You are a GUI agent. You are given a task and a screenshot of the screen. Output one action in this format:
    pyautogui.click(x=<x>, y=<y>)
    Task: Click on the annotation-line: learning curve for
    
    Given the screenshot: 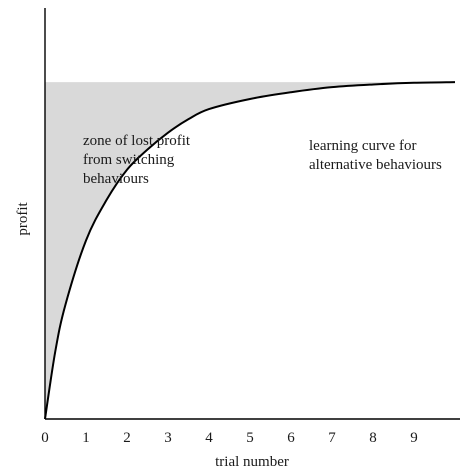 What is the action you would take?
    pyautogui.click(x=362, y=146)
    